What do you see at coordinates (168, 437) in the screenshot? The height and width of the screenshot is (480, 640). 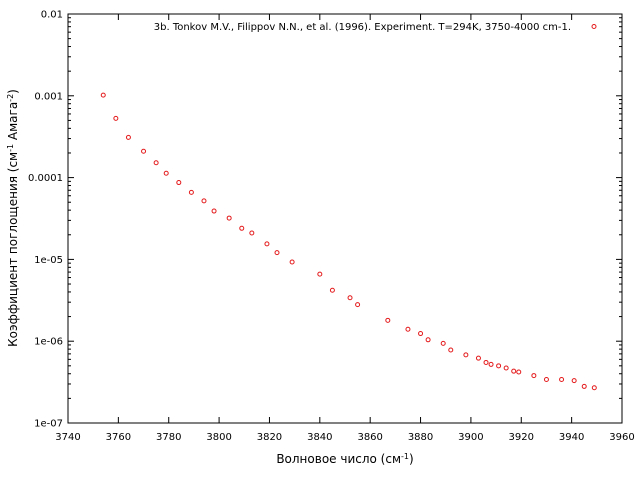 I see `x-tick-label: 3780` at bounding box center [168, 437].